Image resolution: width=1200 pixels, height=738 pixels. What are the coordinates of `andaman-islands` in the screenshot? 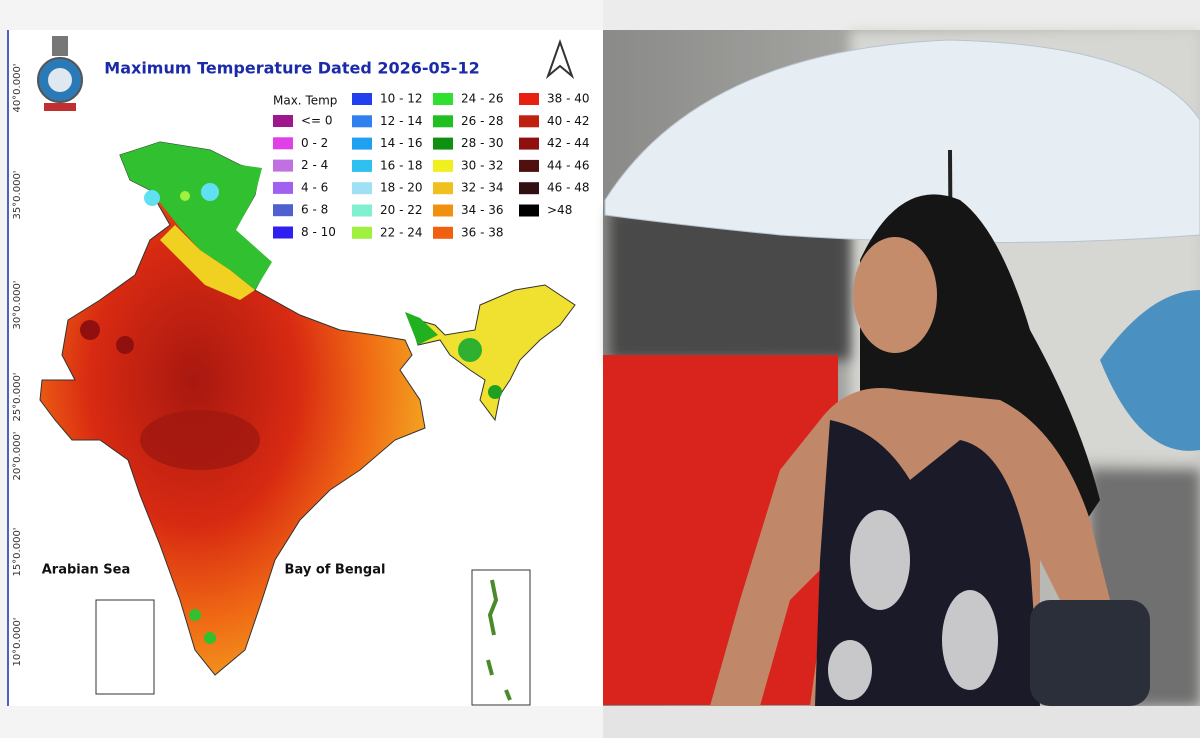 It's located at (499, 640).